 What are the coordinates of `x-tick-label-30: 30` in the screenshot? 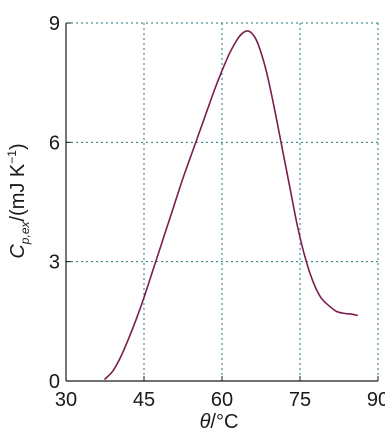 It's located at (66, 400).